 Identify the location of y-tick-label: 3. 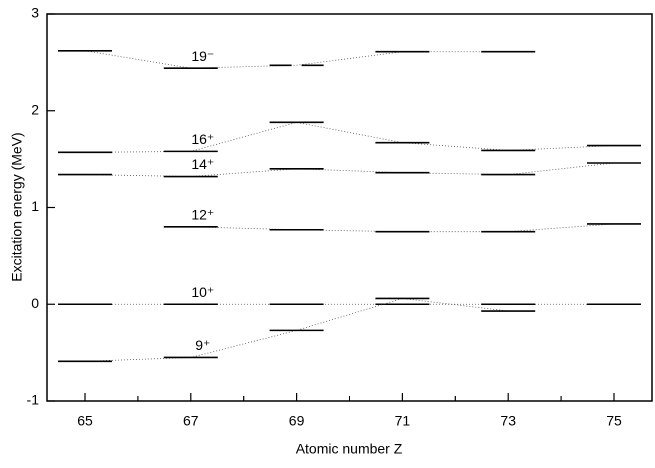
(35, 13).